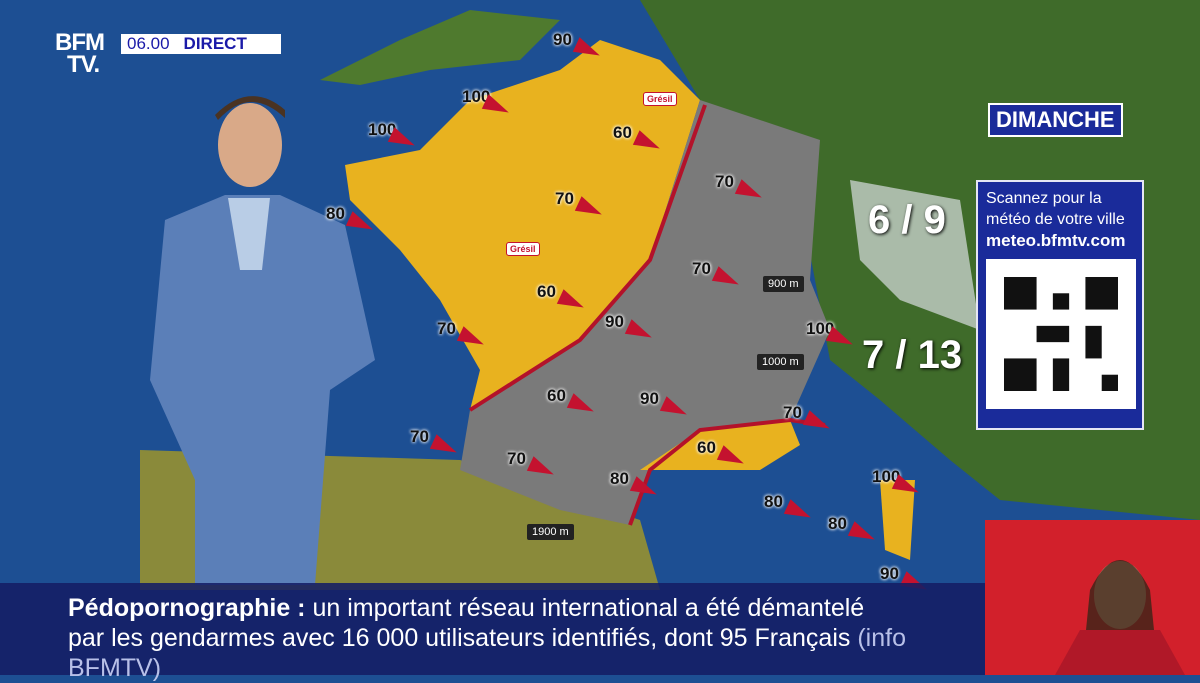 The width and height of the screenshot is (1200, 683). What do you see at coordinates (1061, 334) in the screenshot?
I see `qr-code-icon` at bounding box center [1061, 334].